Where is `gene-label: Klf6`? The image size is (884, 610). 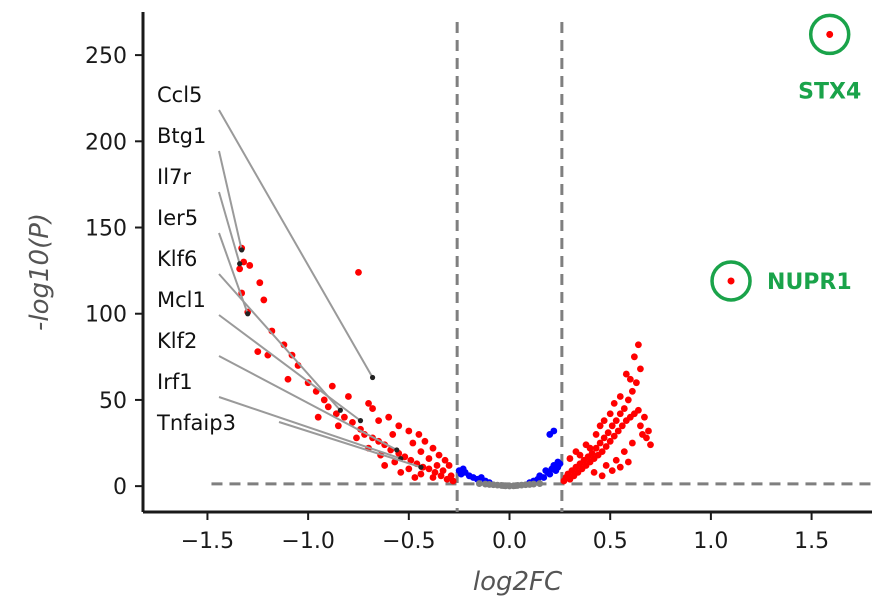 gene-label: Klf6 is located at coordinates (177, 259).